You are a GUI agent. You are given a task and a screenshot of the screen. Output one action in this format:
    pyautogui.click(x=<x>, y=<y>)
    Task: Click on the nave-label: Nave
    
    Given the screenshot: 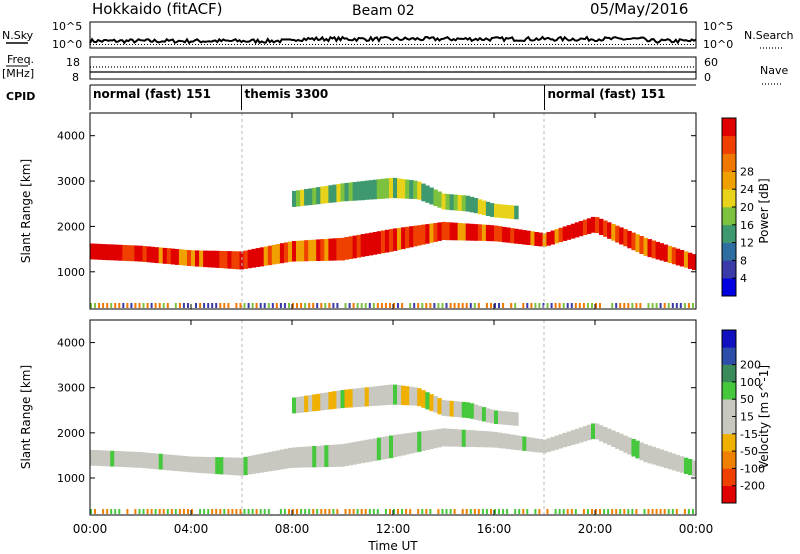 What is the action you would take?
    pyautogui.click(x=774, y=70)
    